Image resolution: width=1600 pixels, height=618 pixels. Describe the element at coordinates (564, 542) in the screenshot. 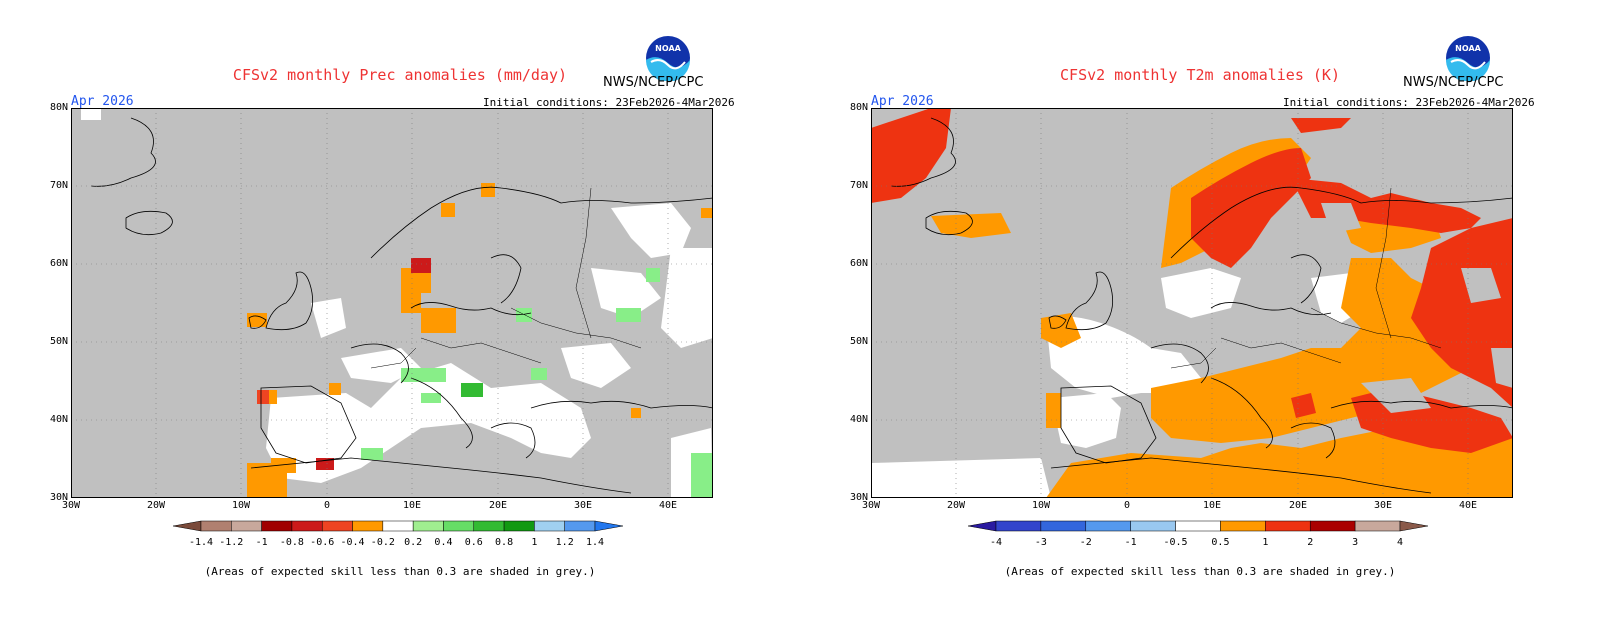

I see `colorbar-tick-label: 1.2` at that location.